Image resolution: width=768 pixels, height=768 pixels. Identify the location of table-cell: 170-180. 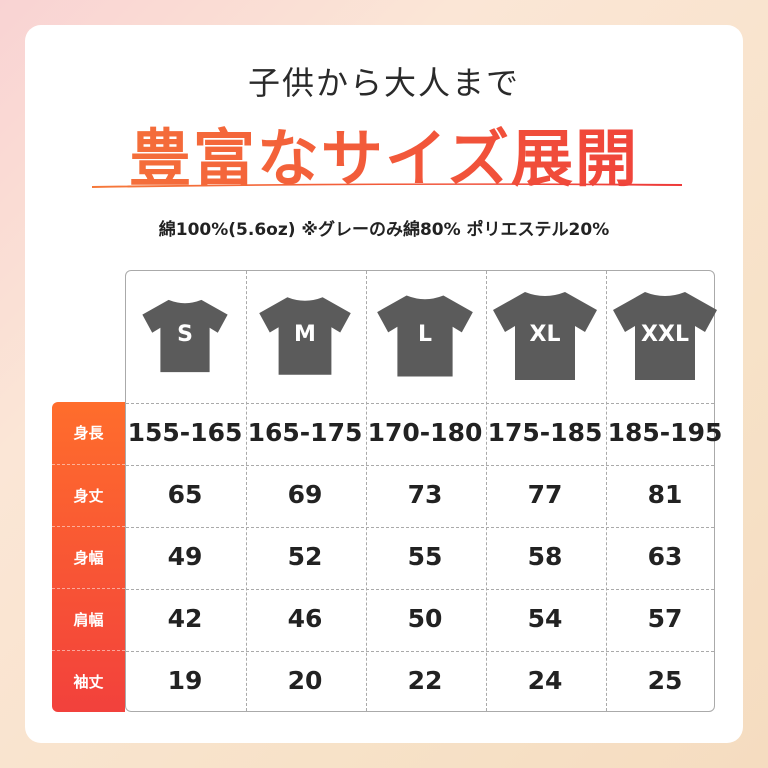
(425, 432).